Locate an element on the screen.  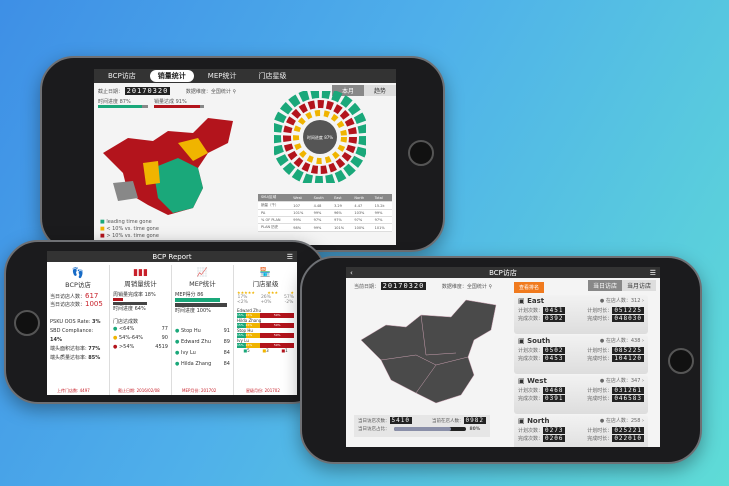
table-cell: 4.48 is located at coordinates (321, 205).